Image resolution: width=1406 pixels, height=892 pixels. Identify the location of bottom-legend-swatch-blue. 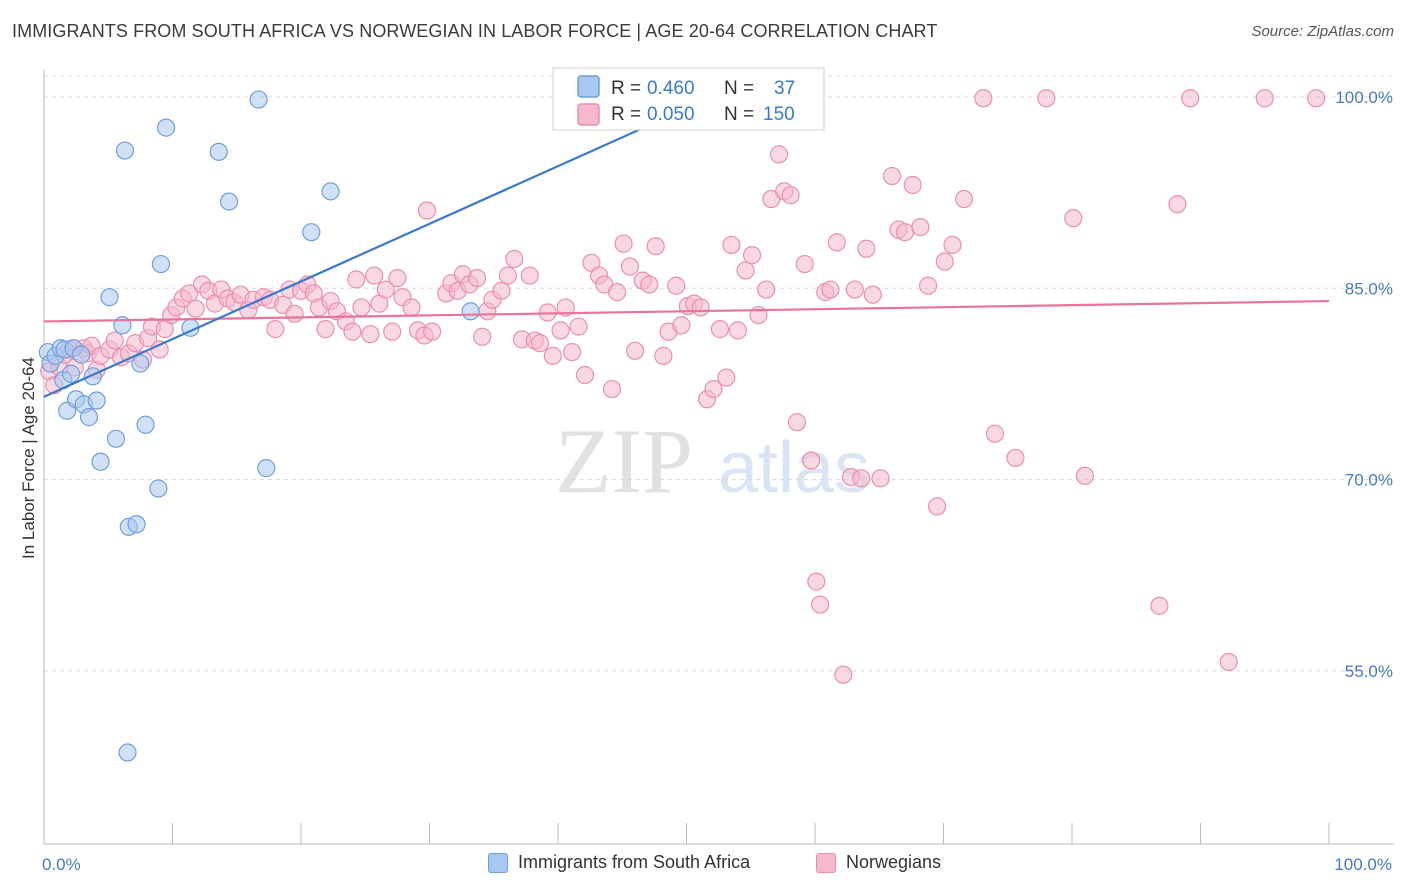
(498, 862).